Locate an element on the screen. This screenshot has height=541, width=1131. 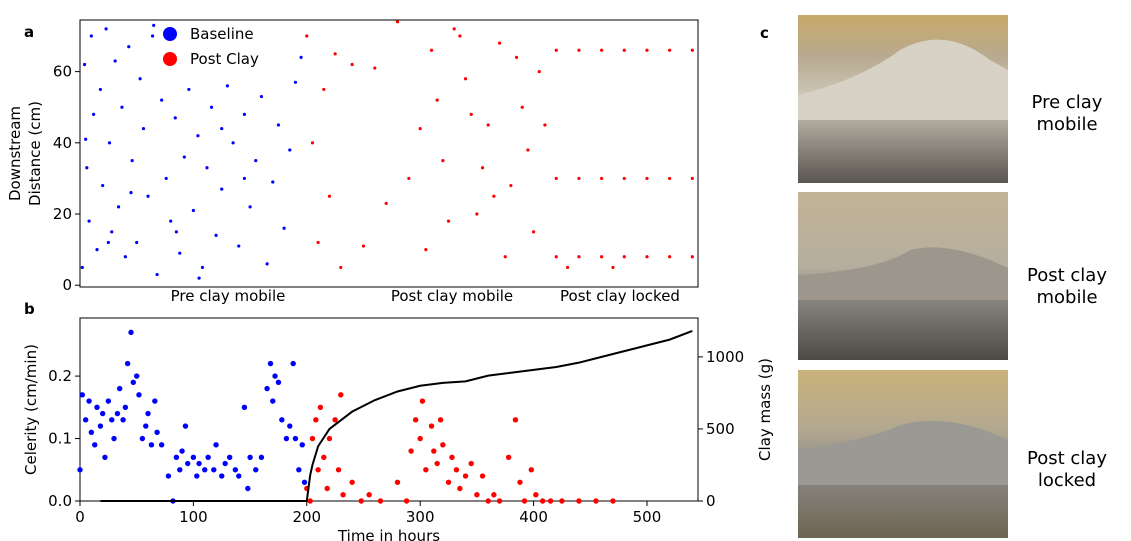
legend-label: Post Clay is located at coordinates (224, 59).